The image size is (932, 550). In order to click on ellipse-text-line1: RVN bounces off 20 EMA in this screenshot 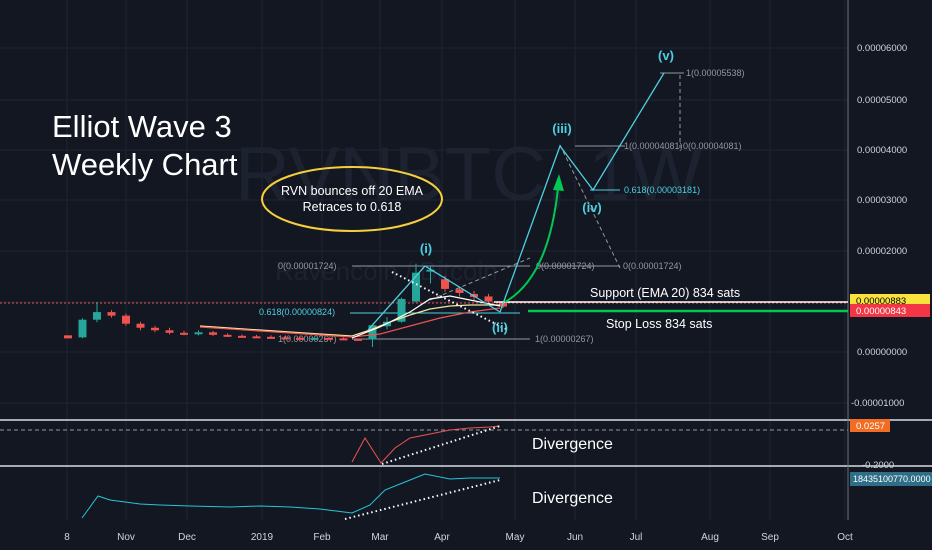, I will do `click(352, 191)`.